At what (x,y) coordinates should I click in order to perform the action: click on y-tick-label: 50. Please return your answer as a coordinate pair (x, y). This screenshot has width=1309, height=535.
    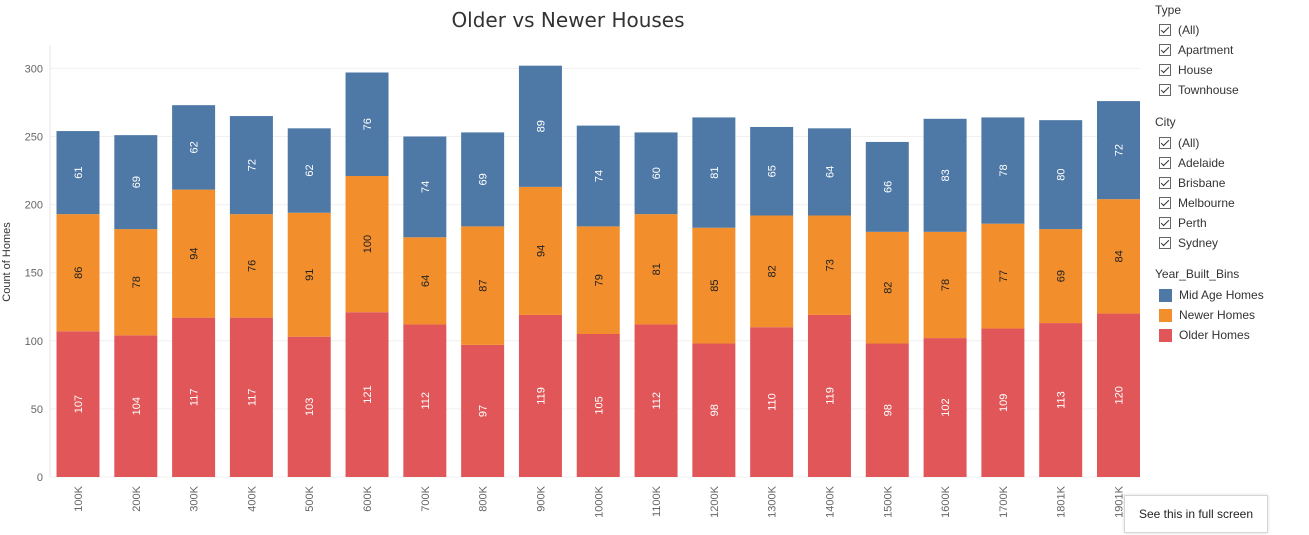
    Looking at the image, I should click on (37, 410).